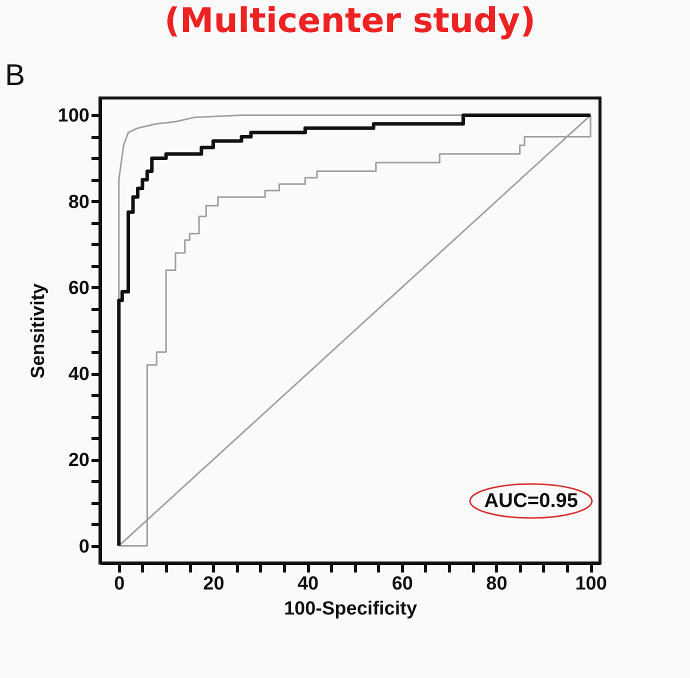  What do you see at coordinates (213, 584) in the screenshot?
I see `x-tick-label: 20` at bounding box center [213, 584].